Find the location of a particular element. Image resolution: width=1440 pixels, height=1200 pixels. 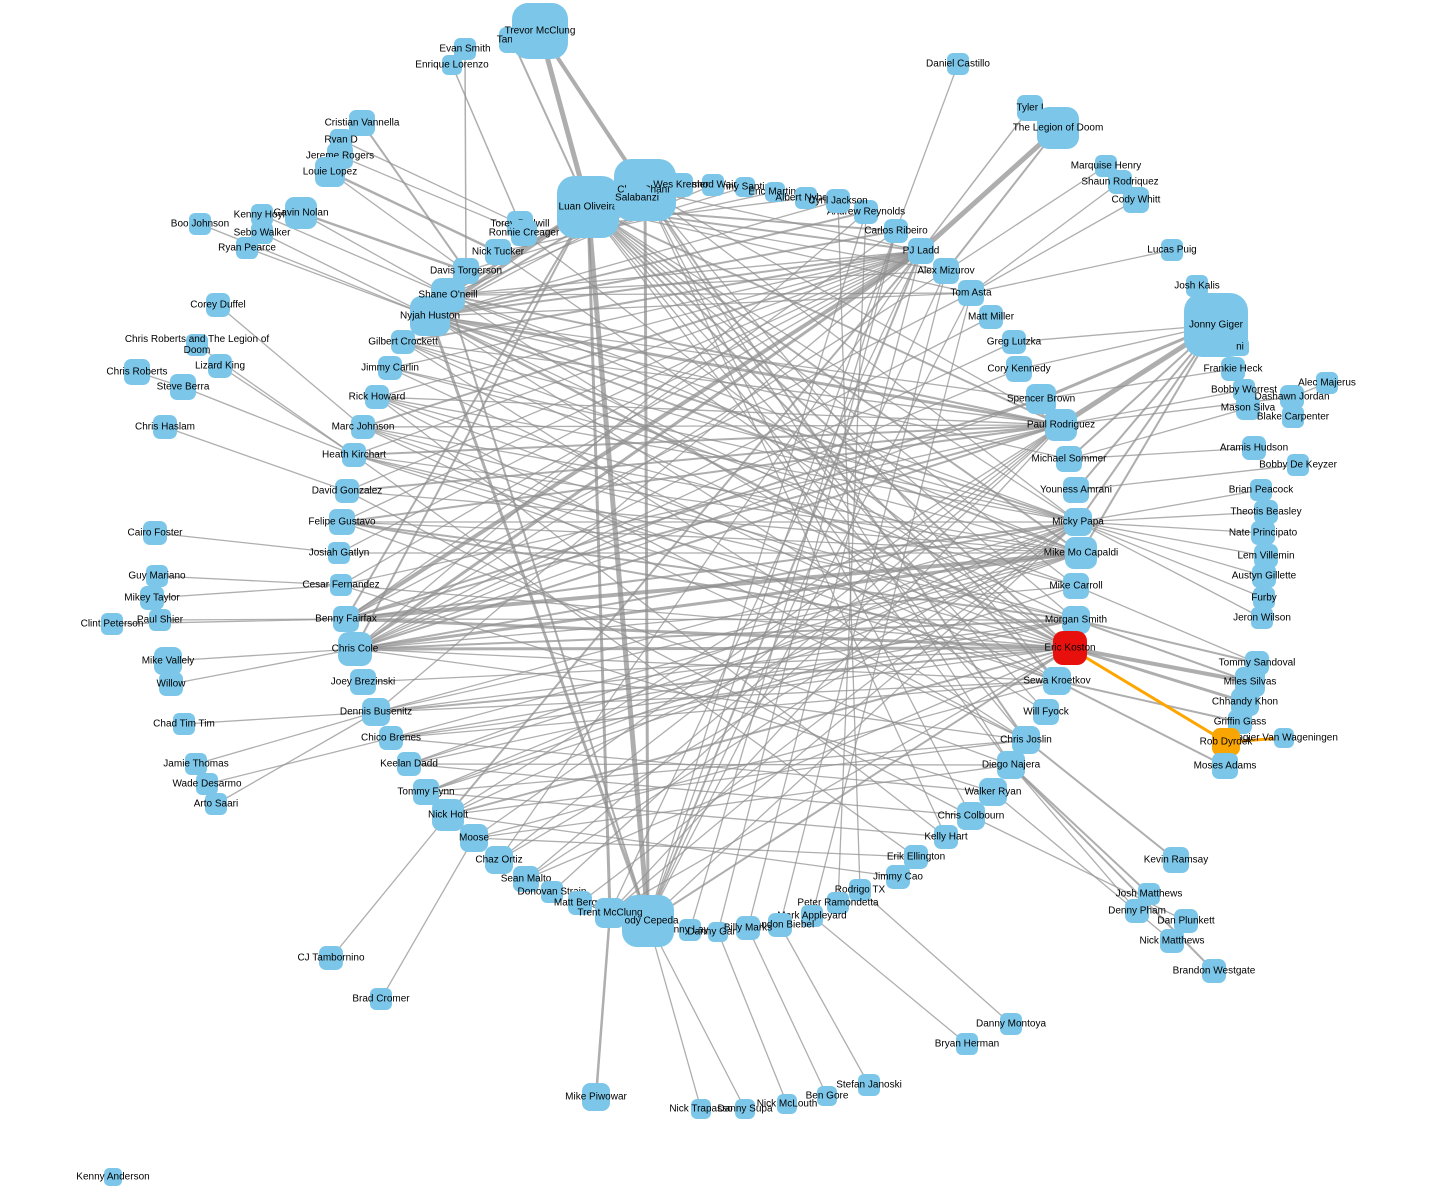

node-rodrigo-tx is located at coordinates (860, 890).